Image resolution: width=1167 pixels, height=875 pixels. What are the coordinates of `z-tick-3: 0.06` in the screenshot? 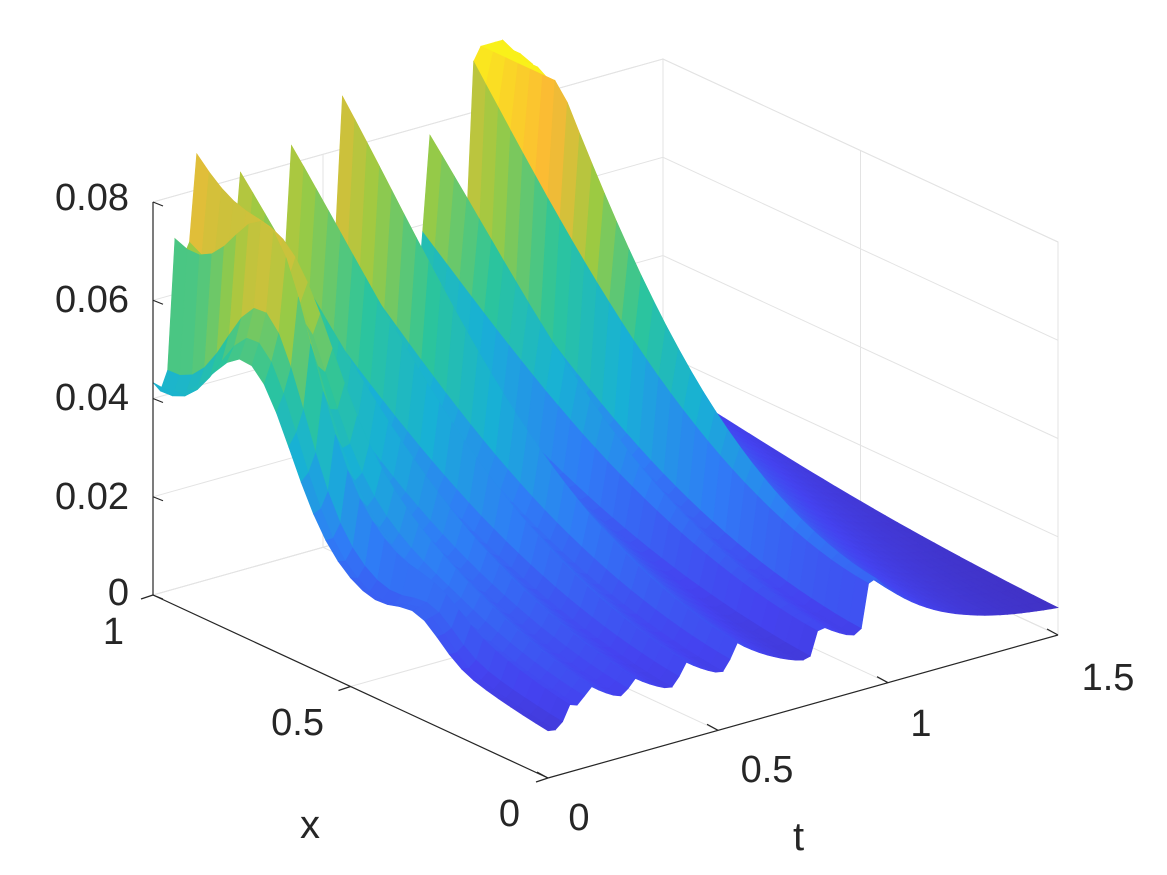 It's located at (92, 300).